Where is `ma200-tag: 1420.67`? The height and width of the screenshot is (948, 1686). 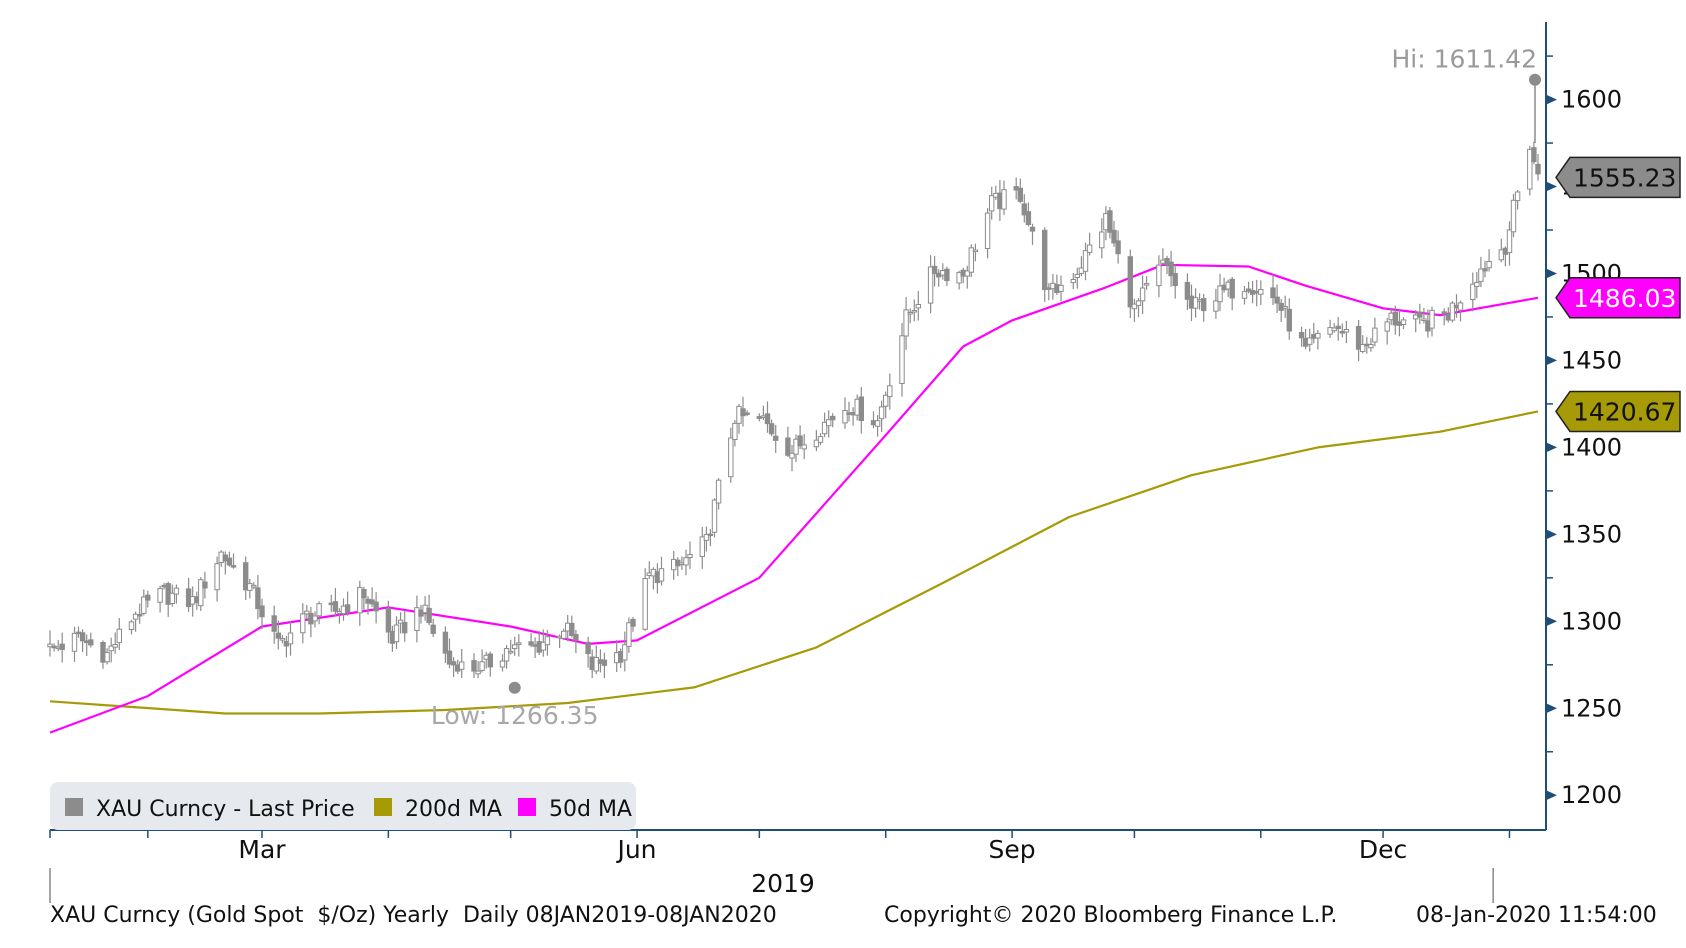
ma200-tag: 1420.67 is located at coordinates (1618, 411).